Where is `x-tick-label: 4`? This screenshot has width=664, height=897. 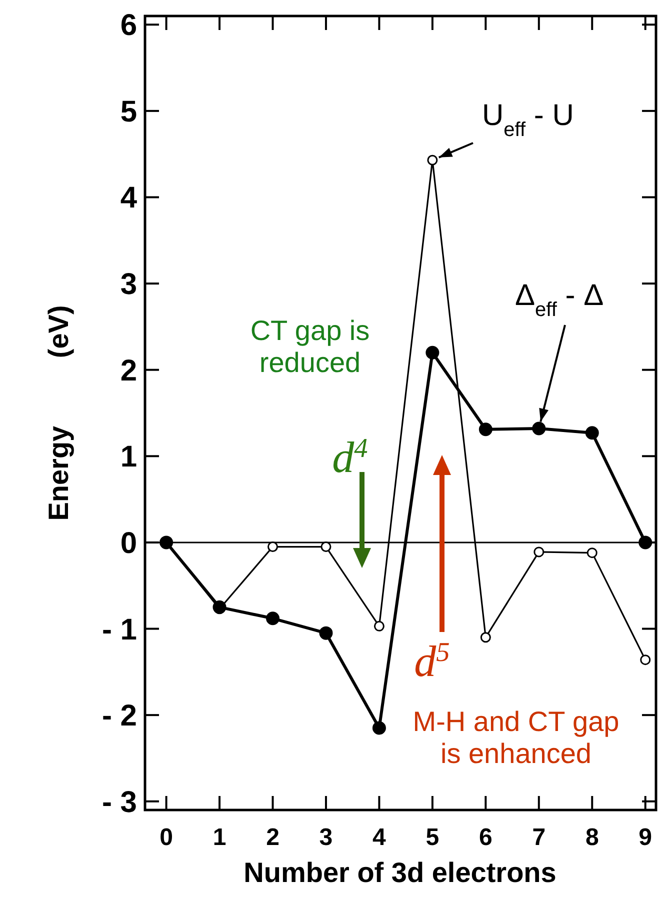 x-tick-label: 4 is located at coordinates (379, 837).